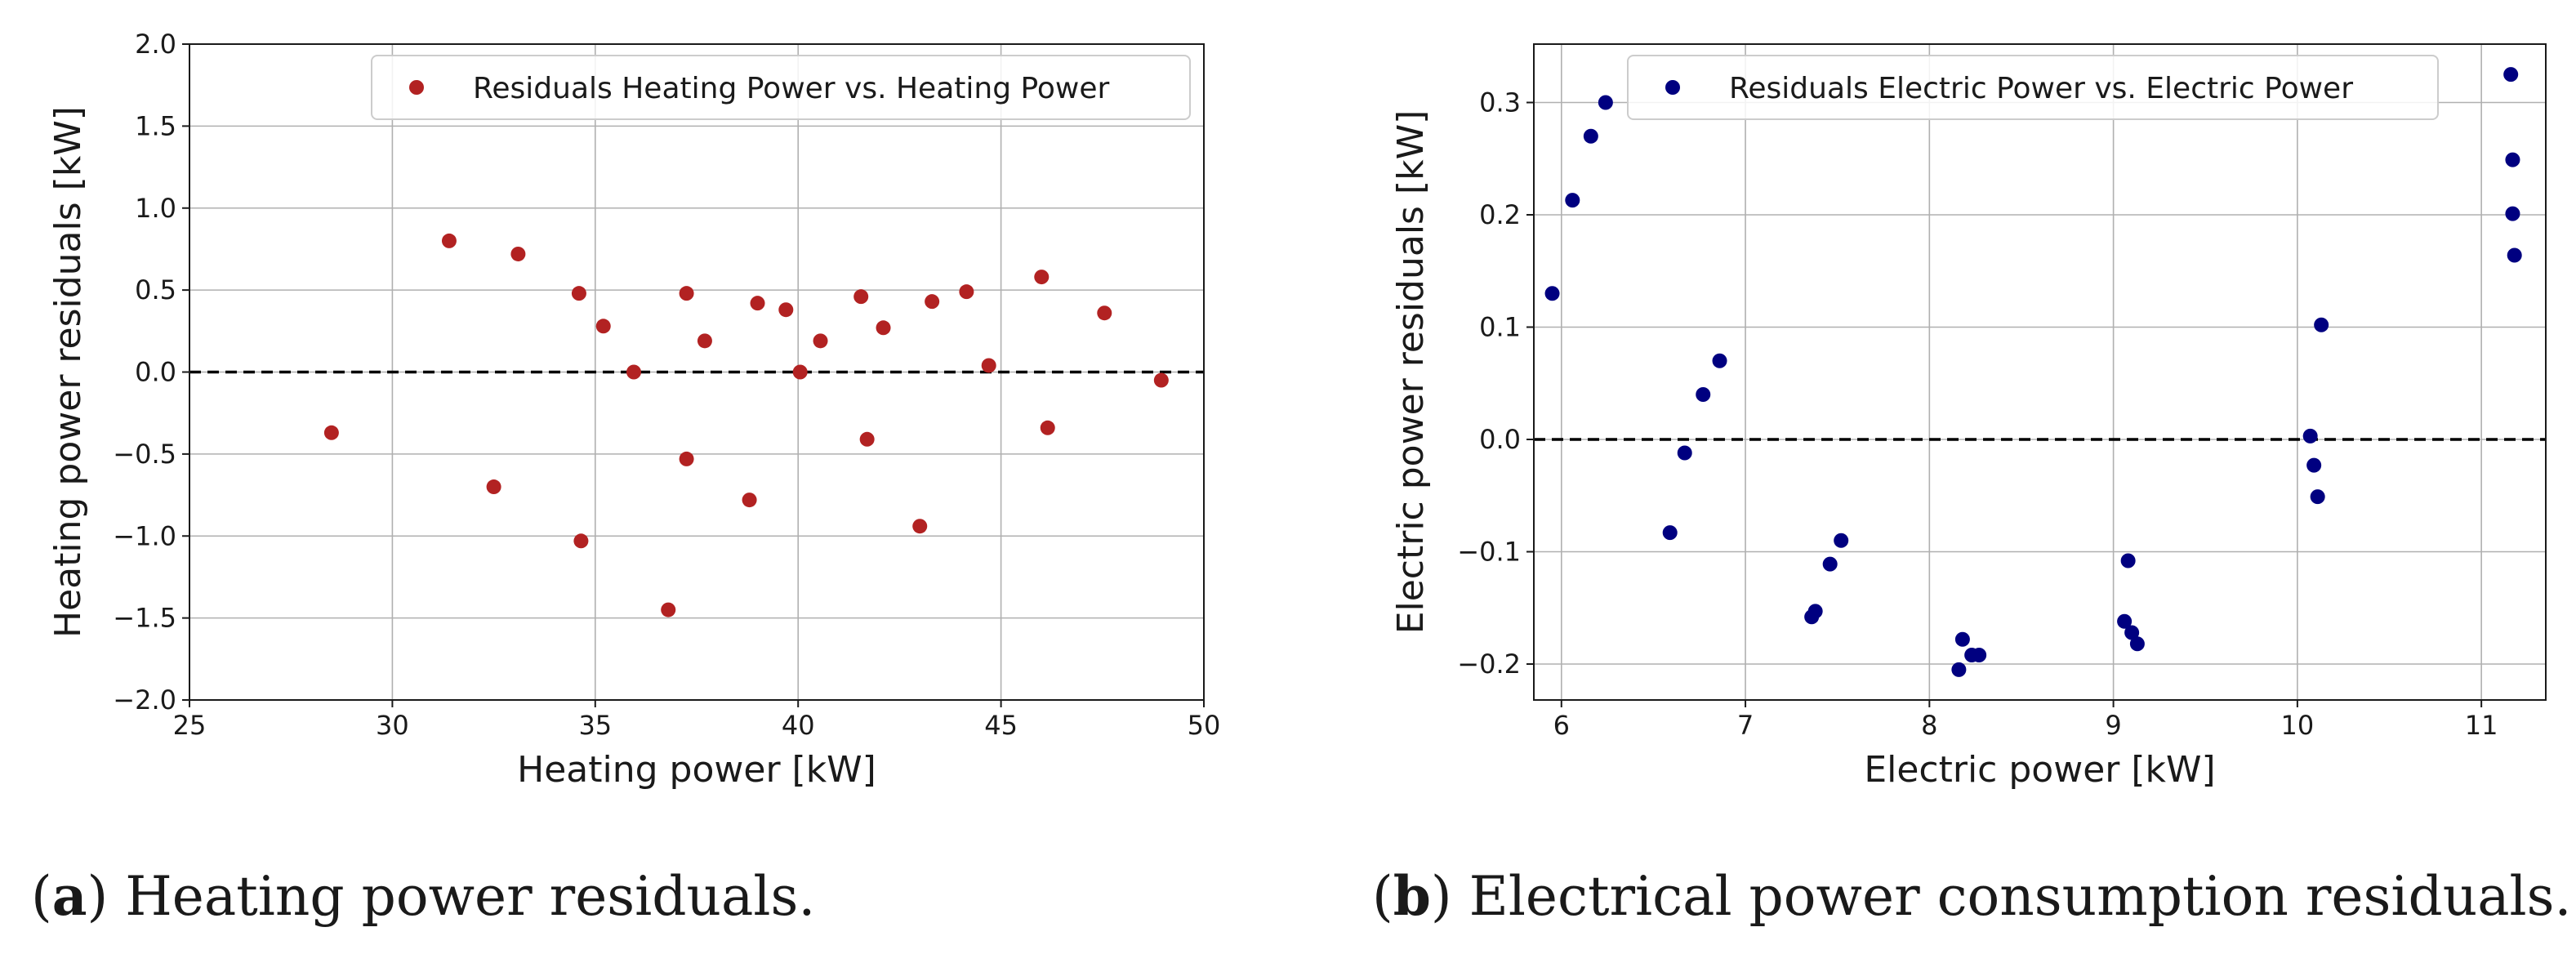 The height and width of the screenshot is (954, 2576). What do you see at coordinates (144, 618) in the screenshot?
I see `y-tick-label: −1.5` at bounding box center [144, 618].